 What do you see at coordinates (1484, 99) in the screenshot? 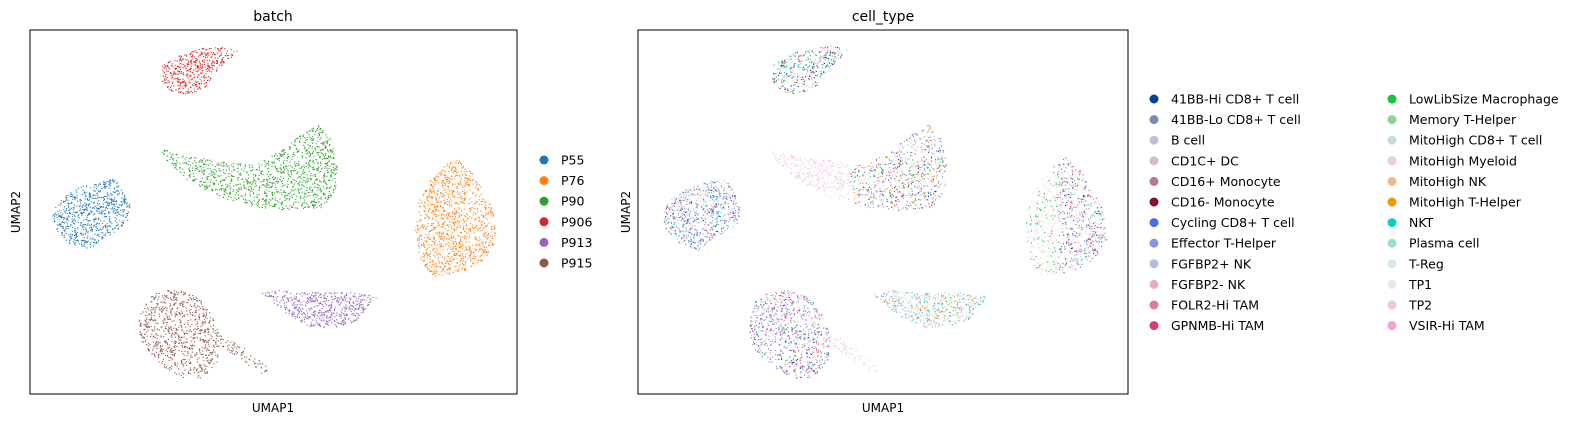
I see `cell-type-legend-label: LowLibSize Macrophage` at bounding box center [1484, 99].